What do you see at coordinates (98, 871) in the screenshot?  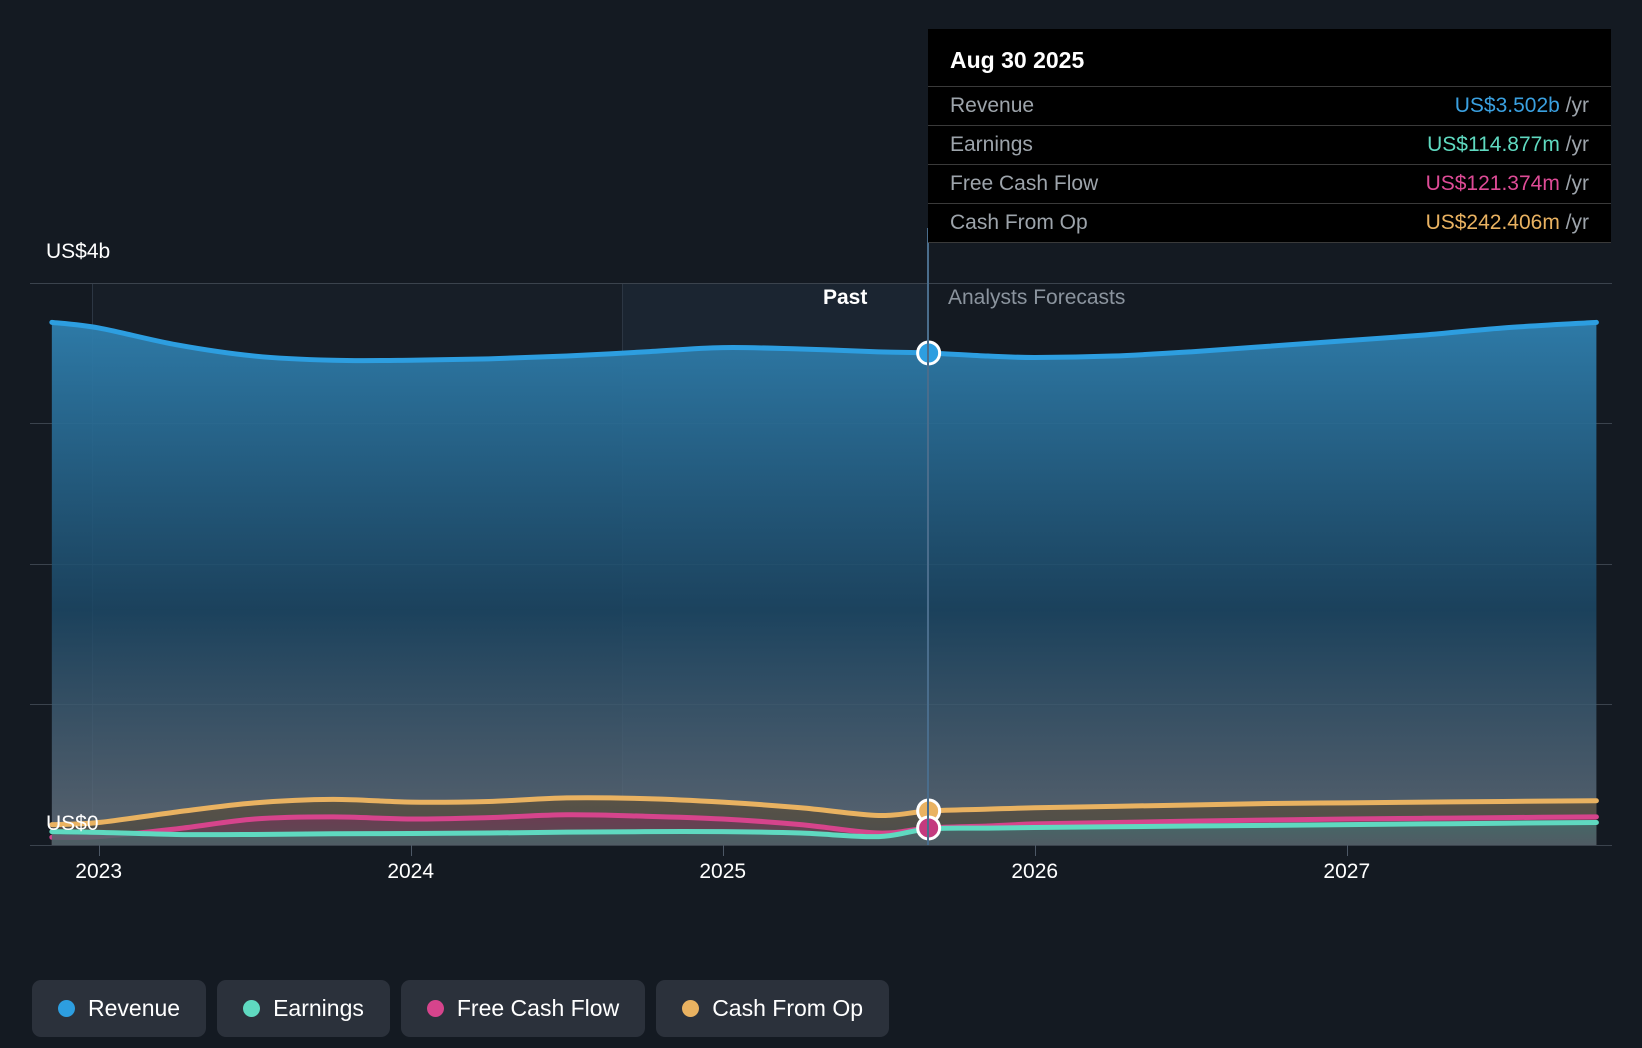 I see `x-axis-tick-label: 2023` at bounding box center [98, 871].